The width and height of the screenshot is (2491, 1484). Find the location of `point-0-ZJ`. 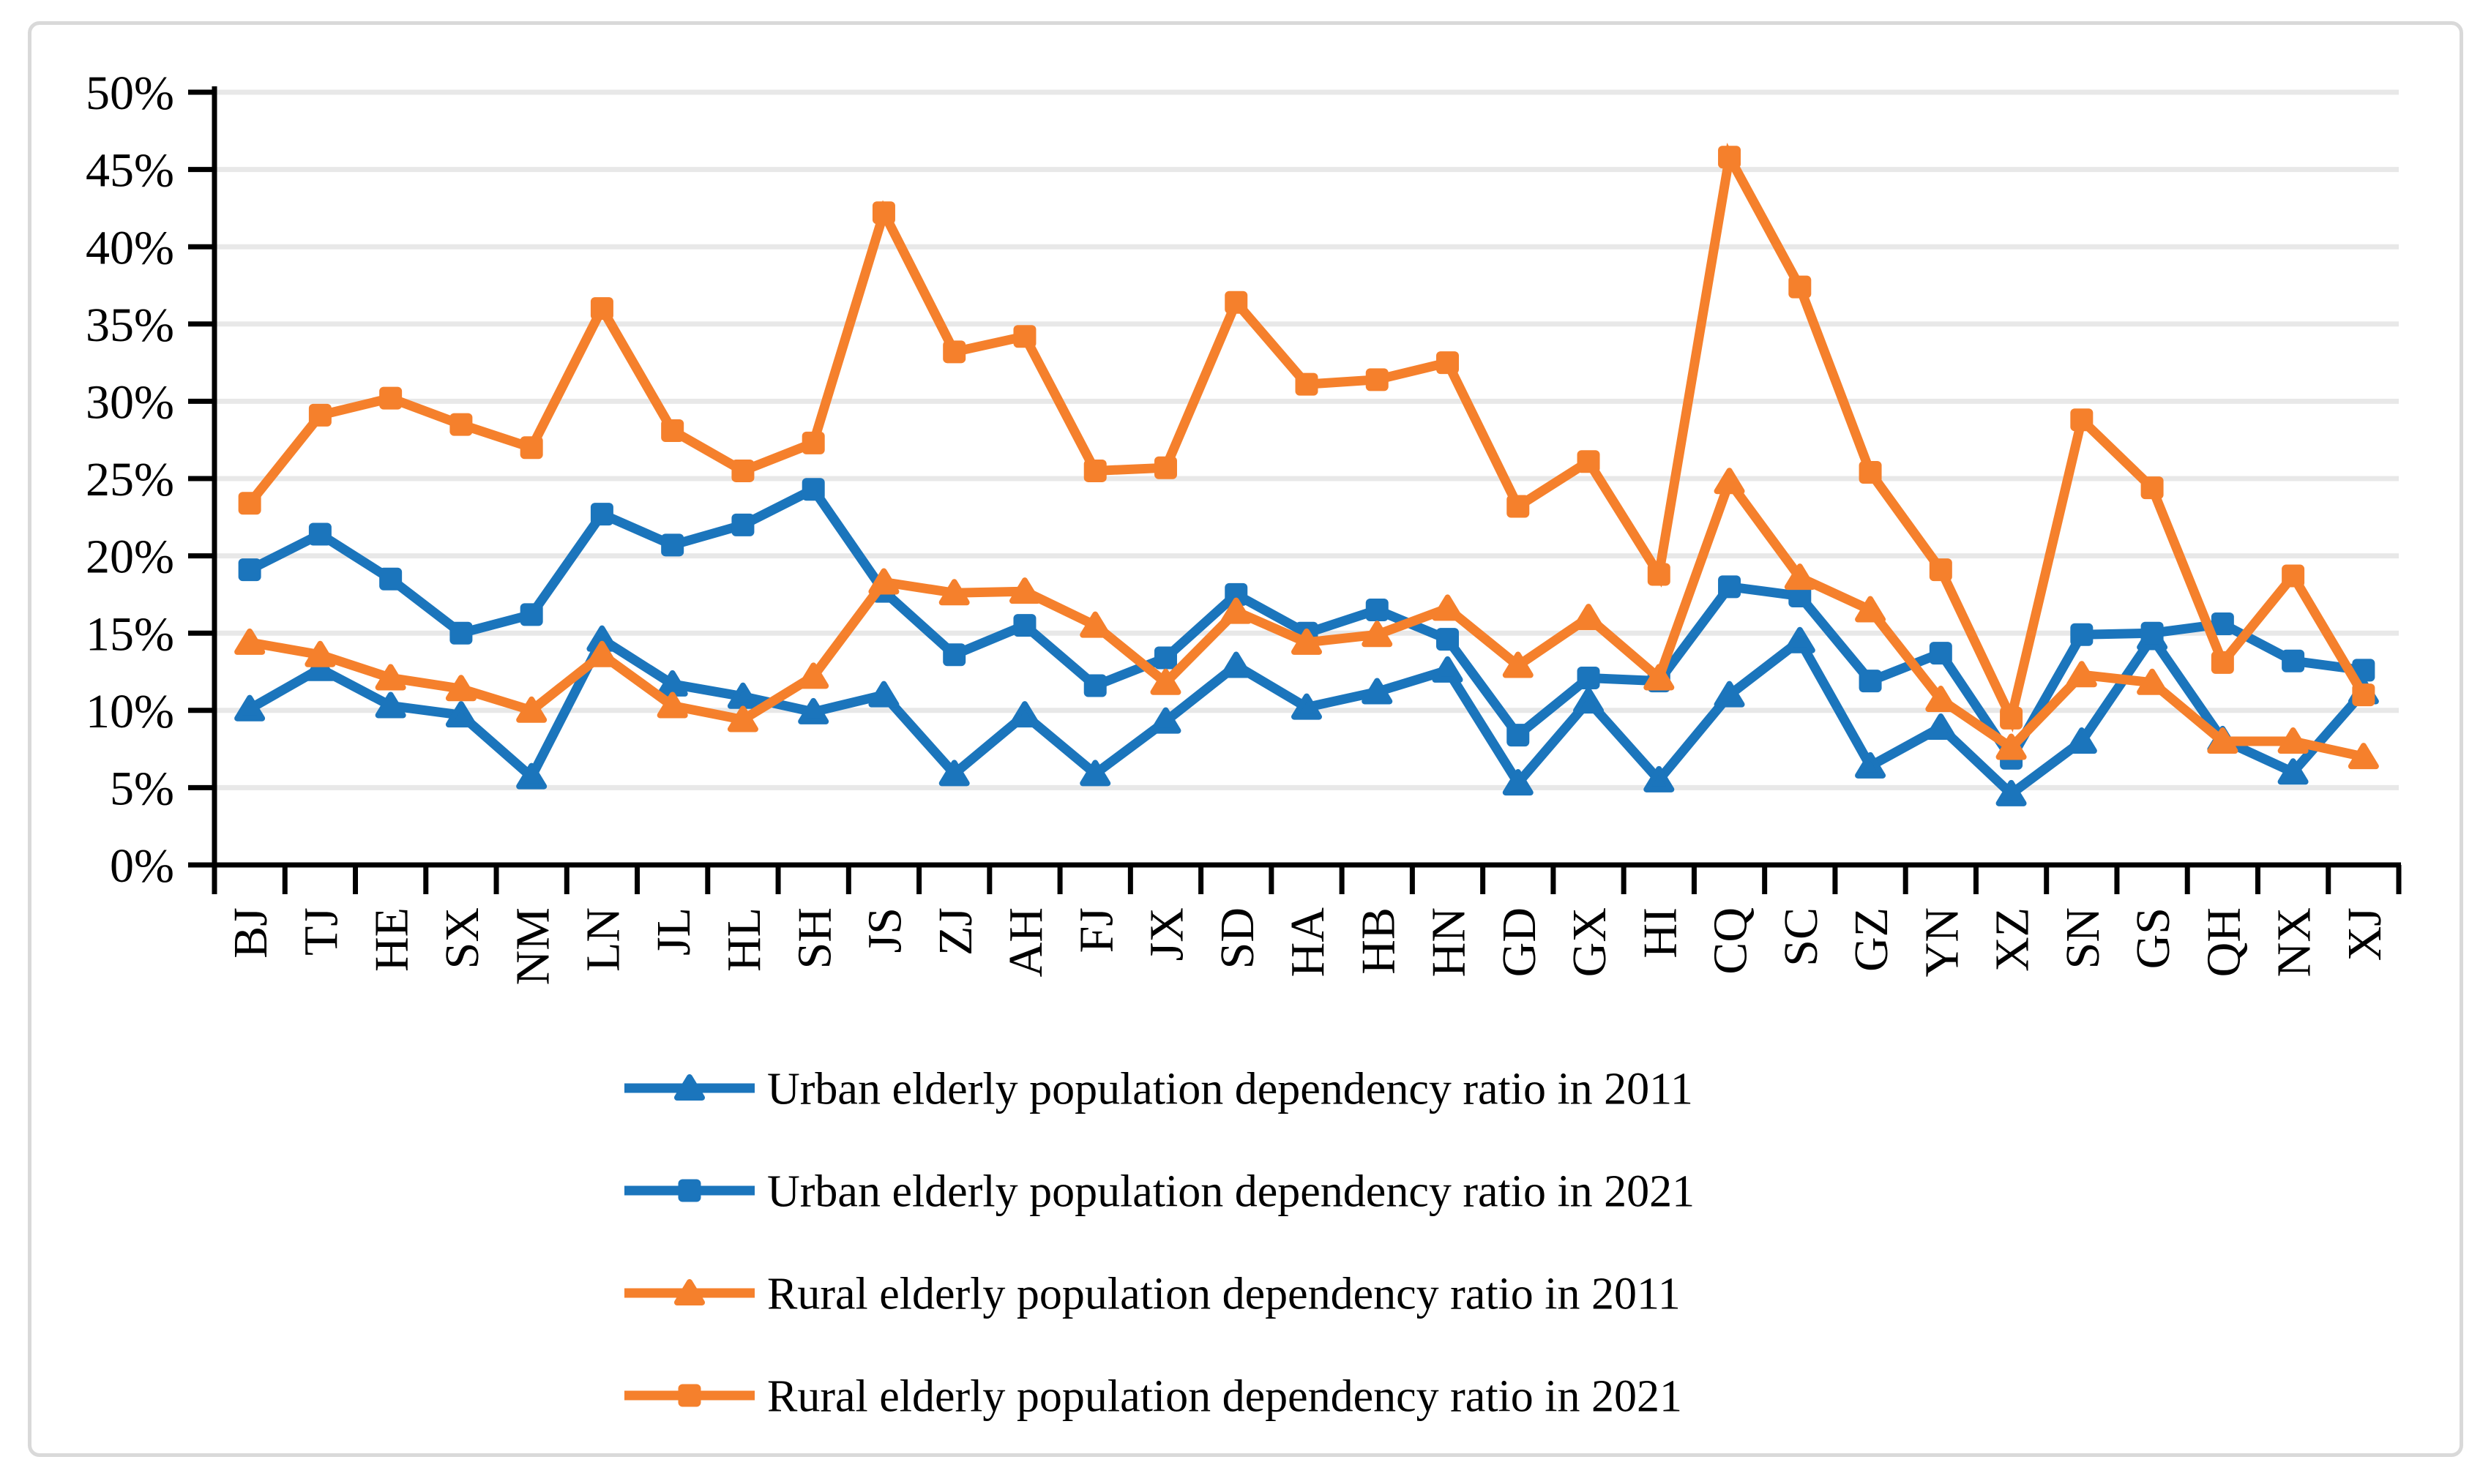

point-0-ZJ is located at coordinates (954, 773).